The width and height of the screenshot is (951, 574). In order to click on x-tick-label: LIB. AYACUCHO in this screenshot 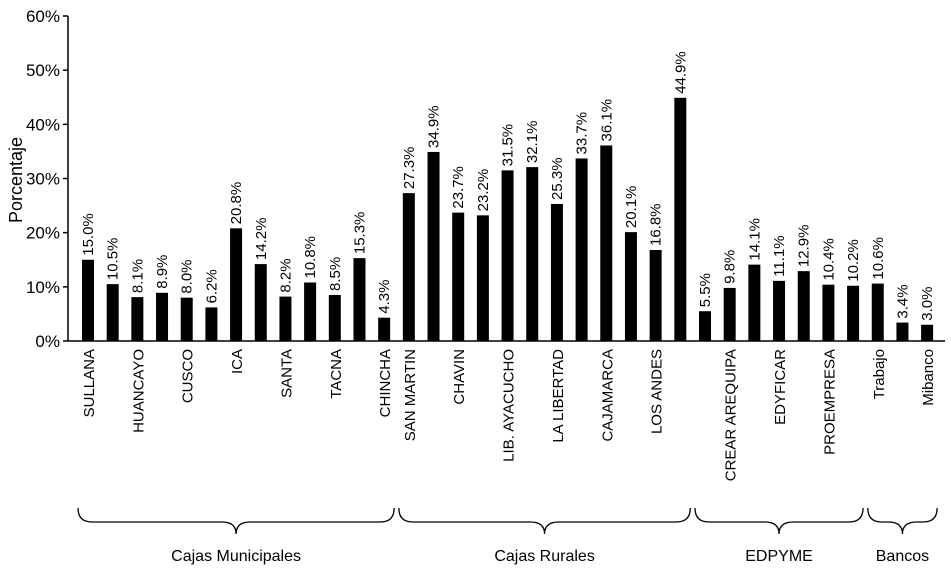, I will do `click(509, 405)`.